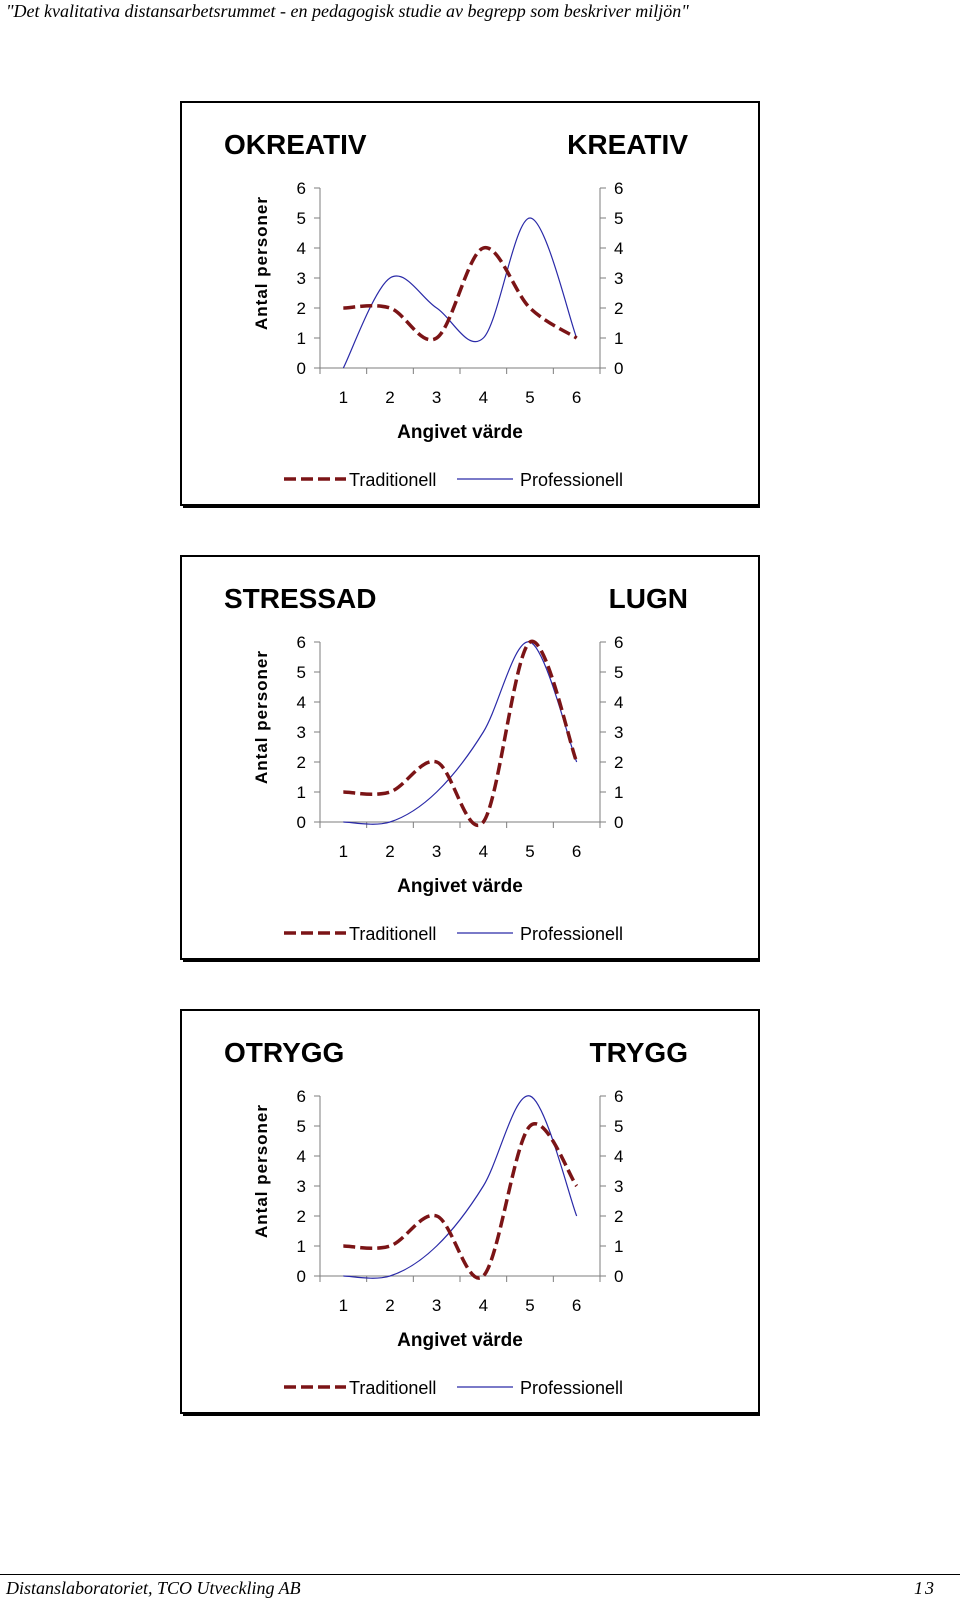 Image resolution: width=960 pixels, height=1605 pixels. I want to click on chart-left-label: OKREATIV, so click(295, 144).